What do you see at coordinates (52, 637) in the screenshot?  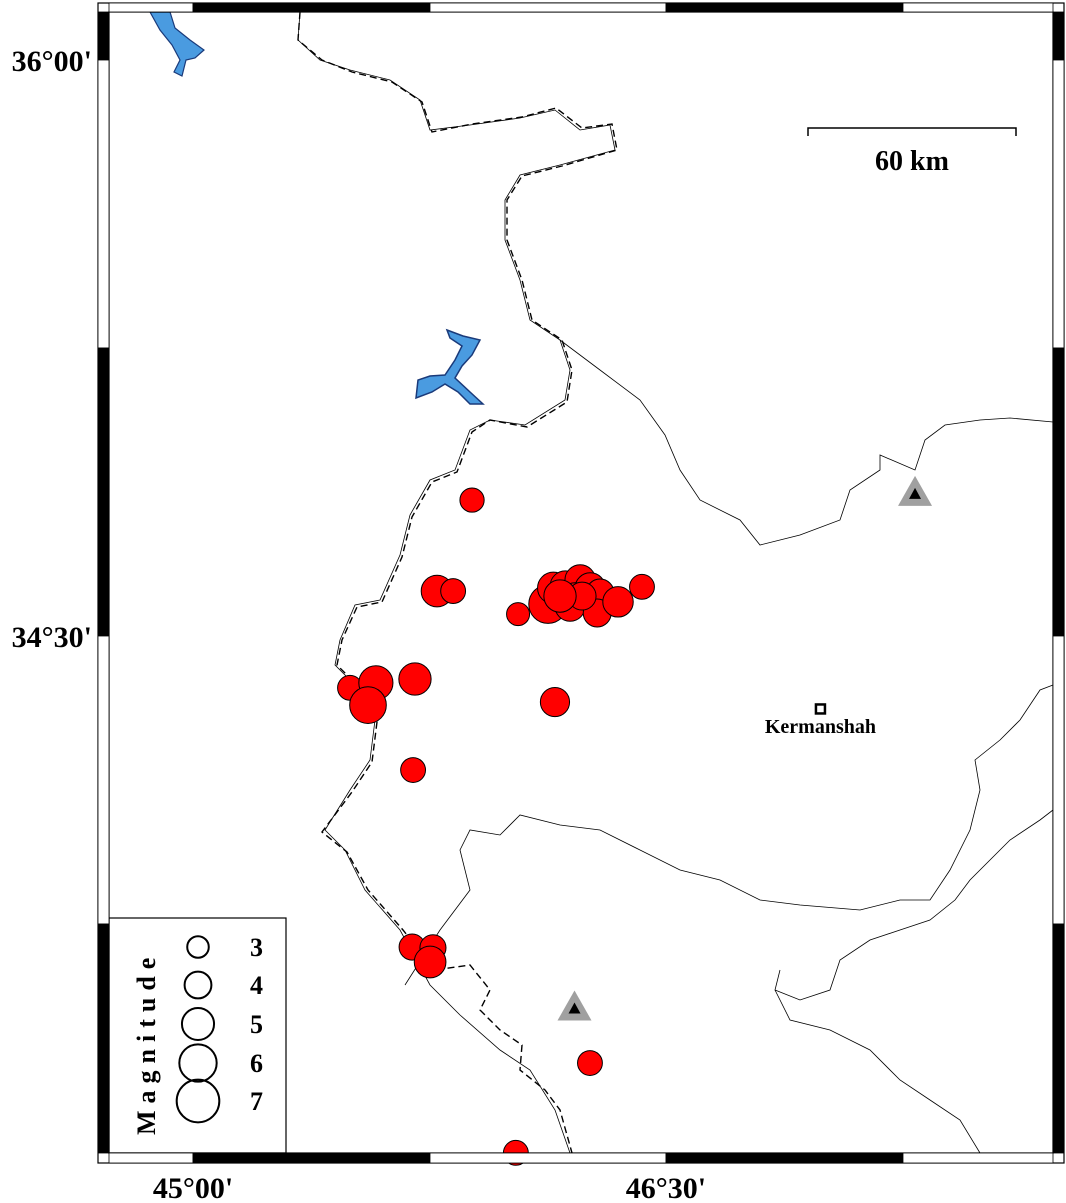 I see `latitude-tick-label: 34°30'` at bounding box center [52, 637].